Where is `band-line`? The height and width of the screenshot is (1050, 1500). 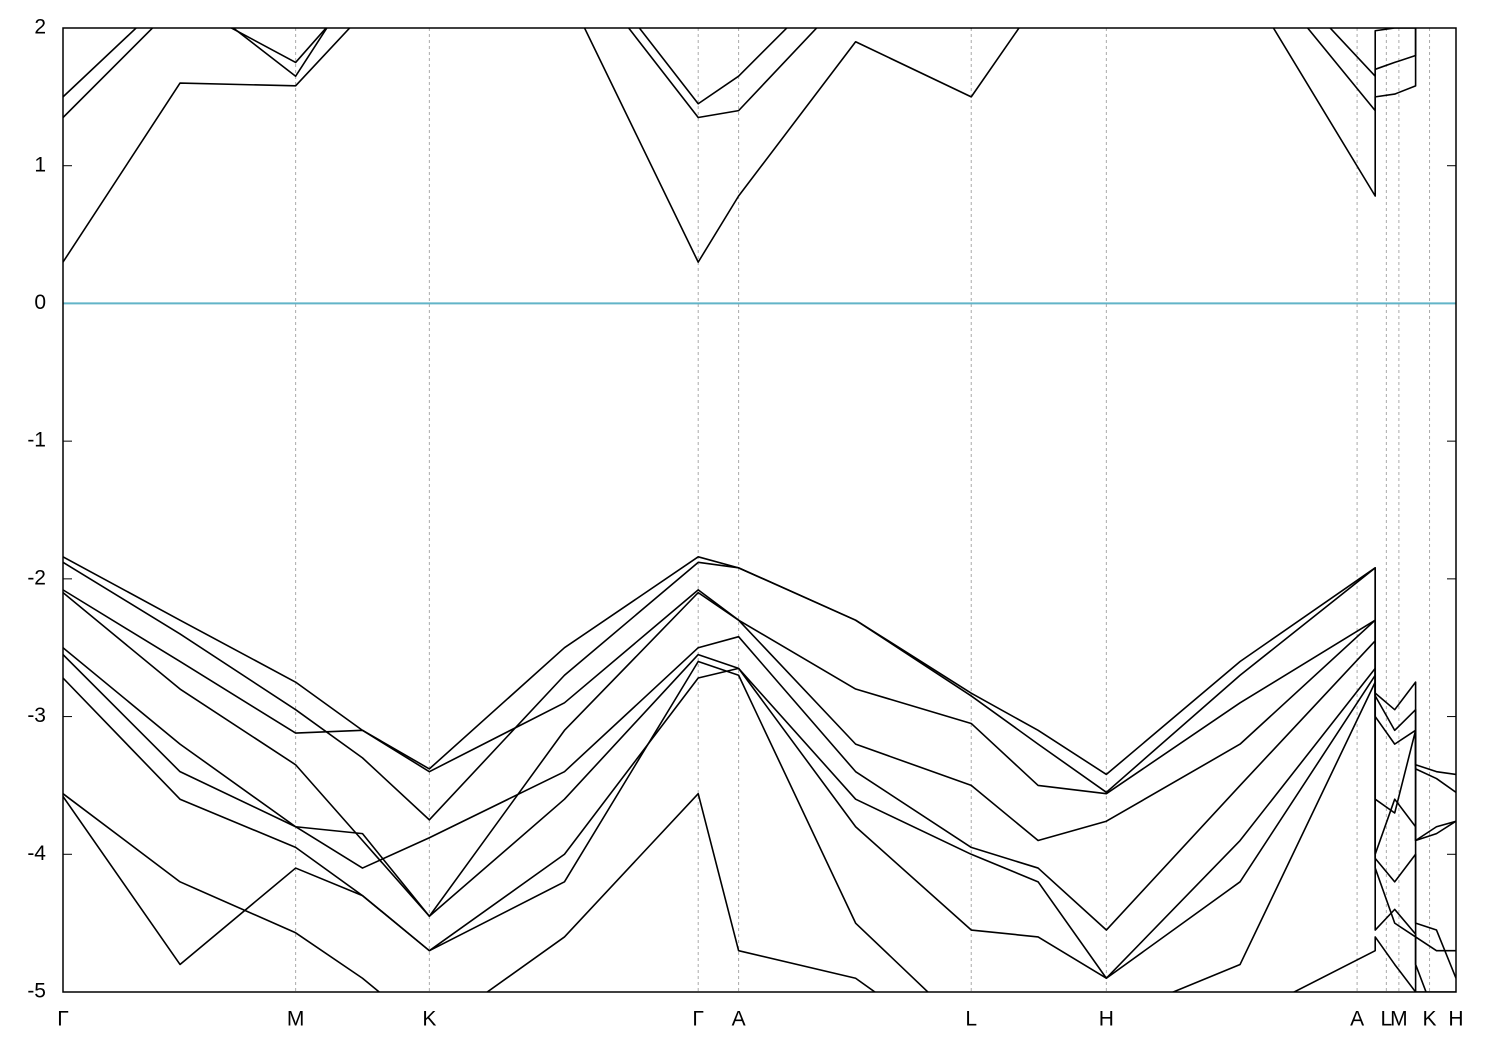
band-line is located at coordinates (740, 73).